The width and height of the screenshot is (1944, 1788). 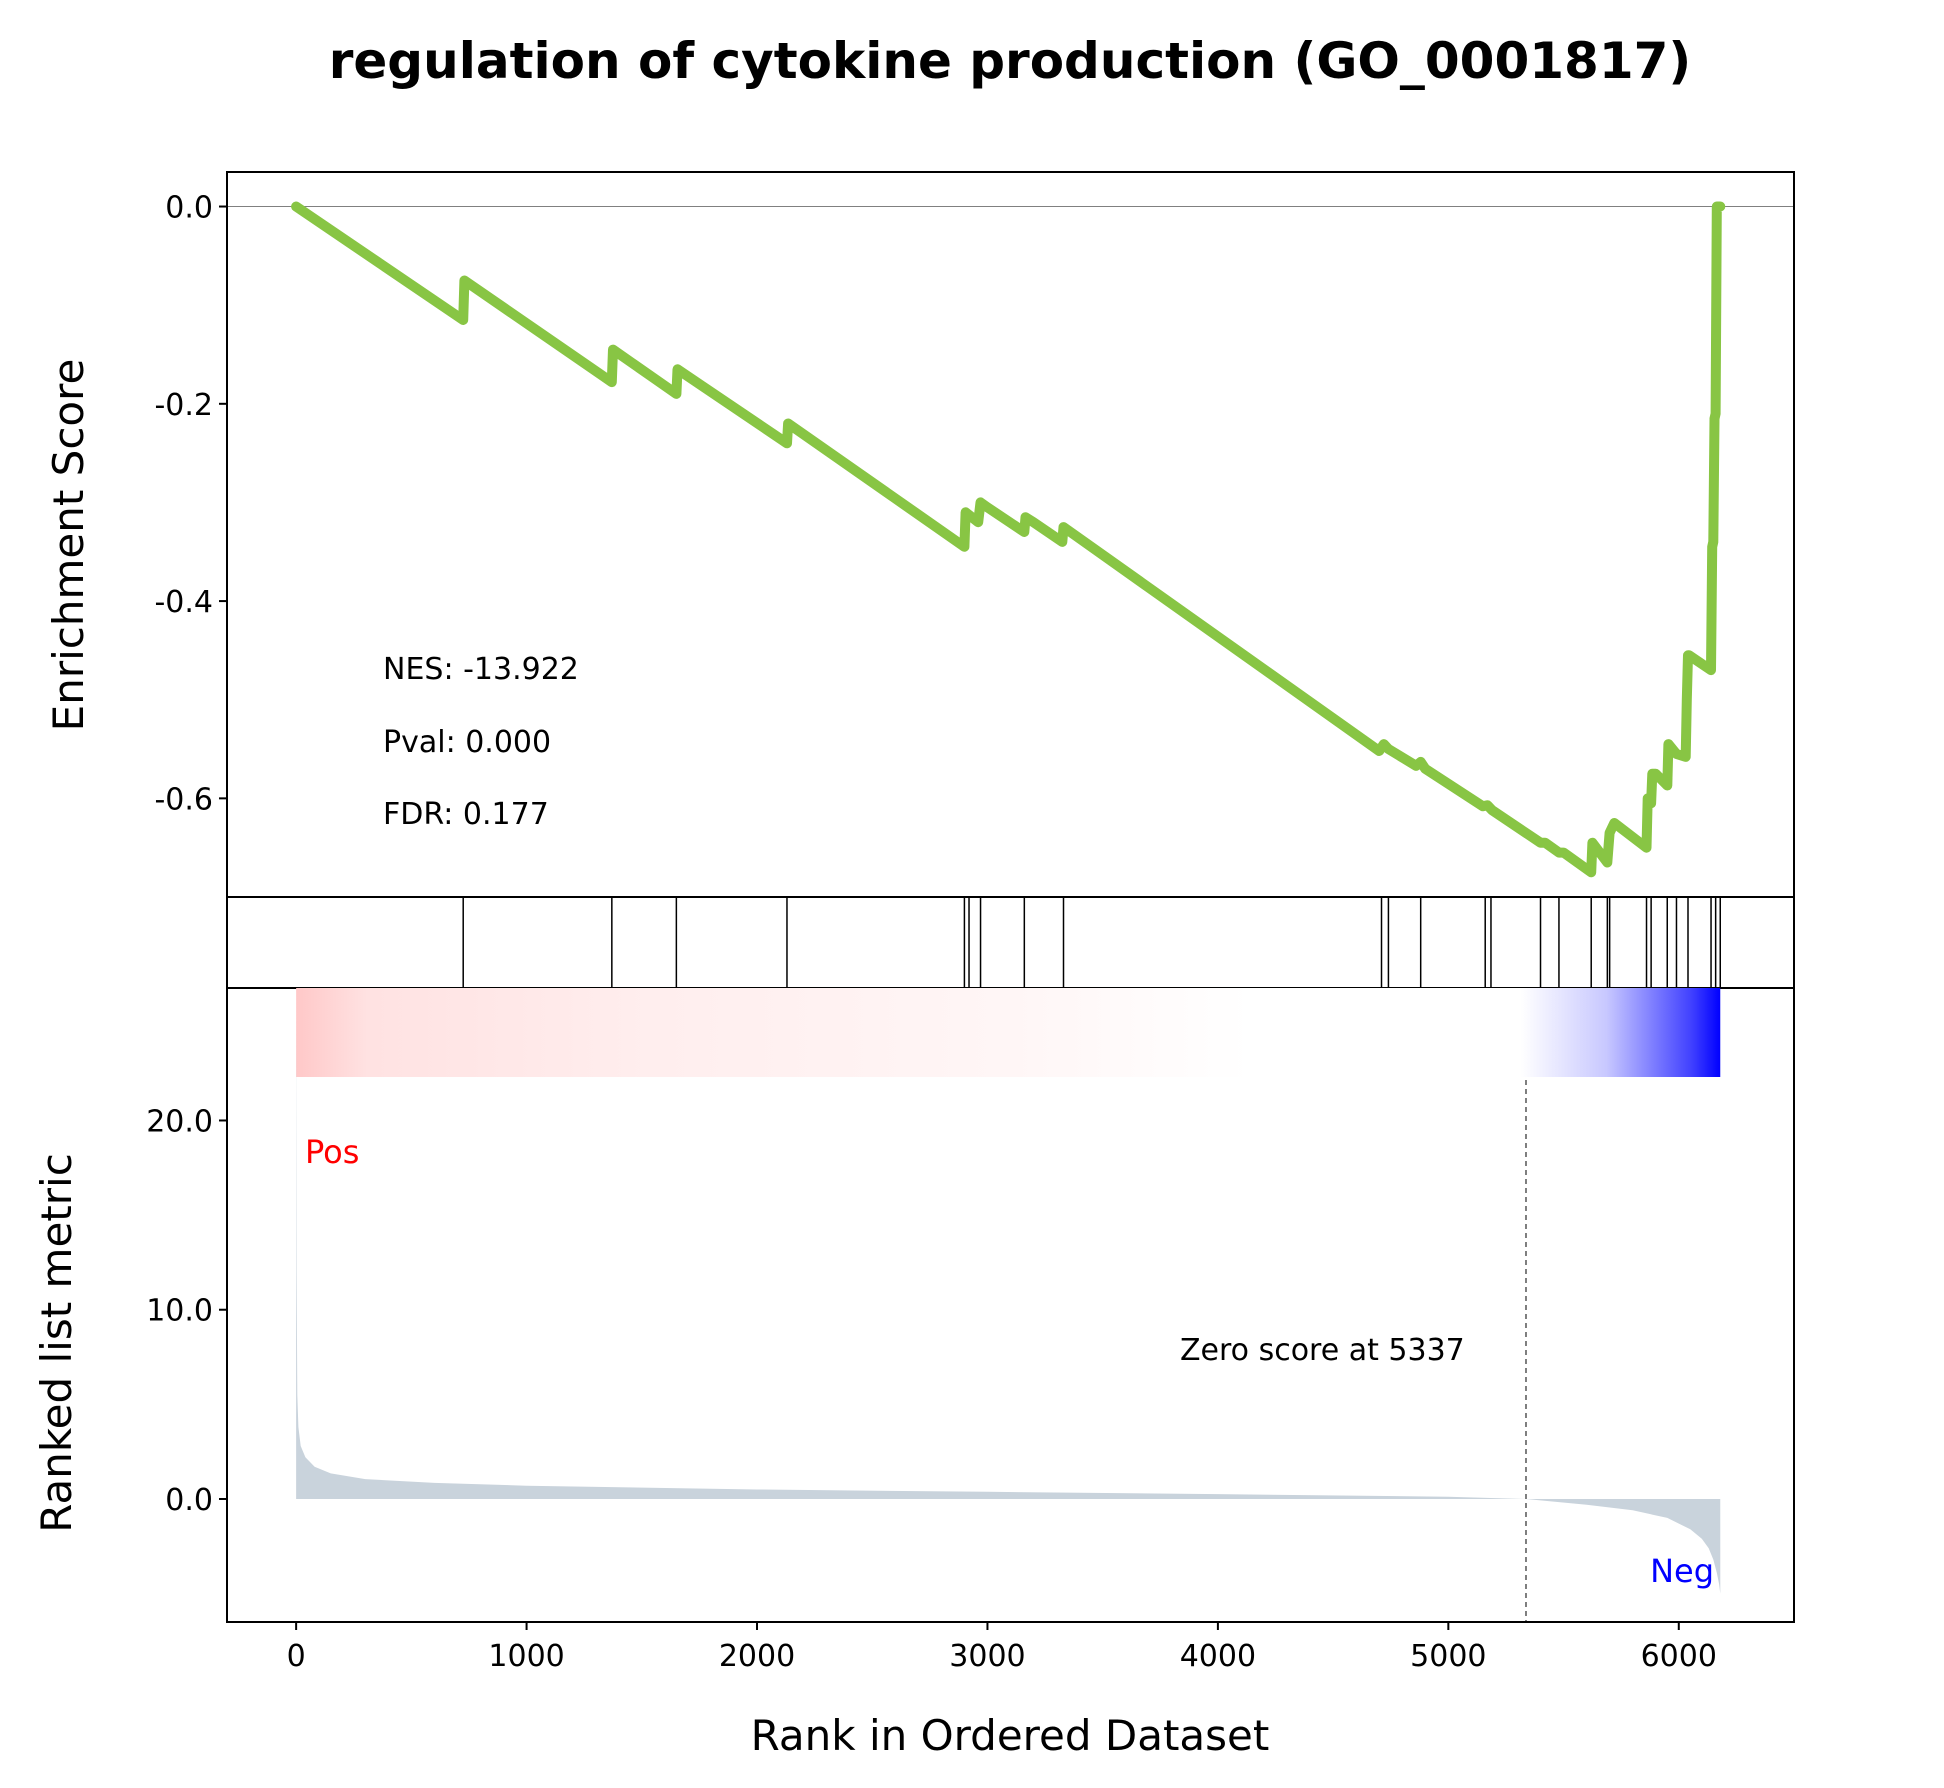 What do you see at coordinates (1322, 1350) in the screenshot?
I see `zero-score-label: Zero score at 5337` at bounding box center [1322, 1350].